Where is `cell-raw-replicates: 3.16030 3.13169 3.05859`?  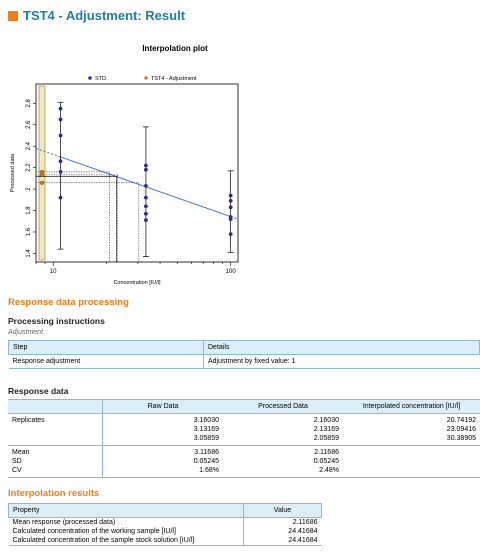 cell-raw-replicates: 3.16030 3.13169 3.05859 is located at coordinates (163, 430).